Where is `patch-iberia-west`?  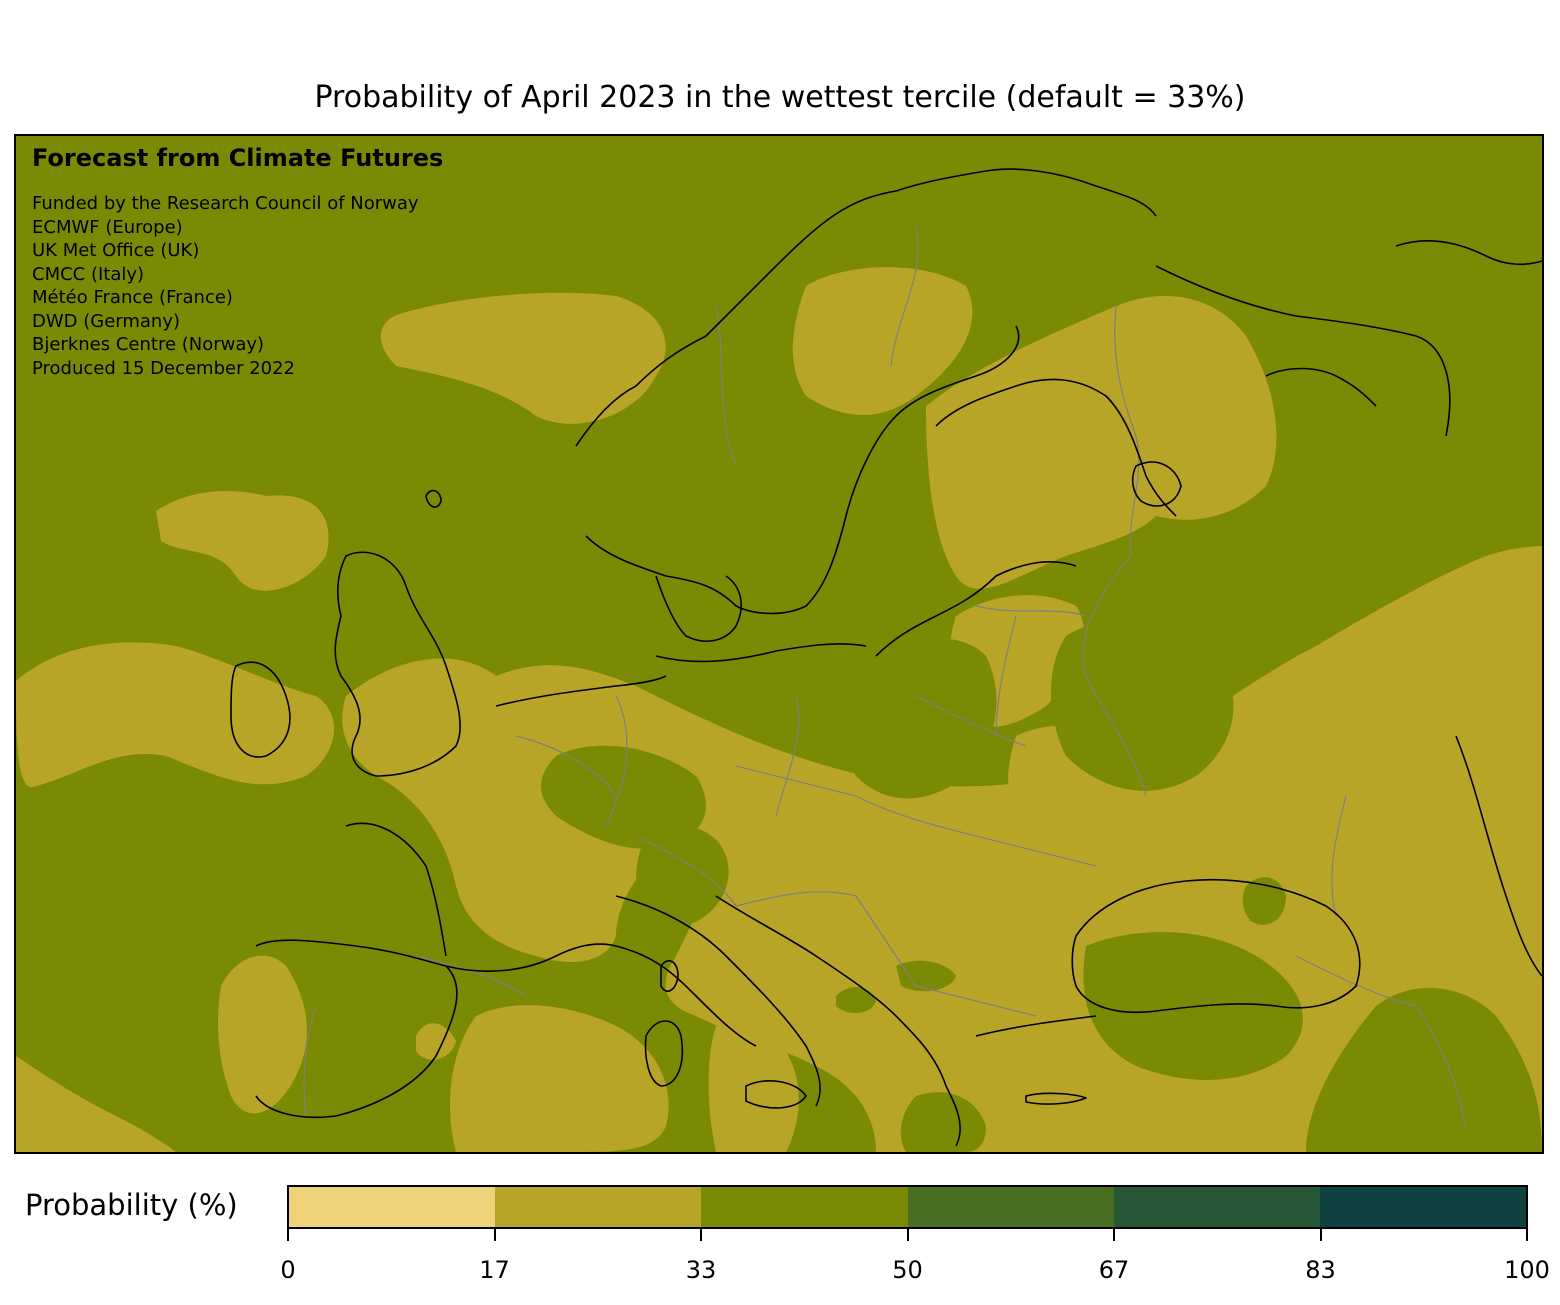
patch-iberia-west is located at coordinates (262, 1034).